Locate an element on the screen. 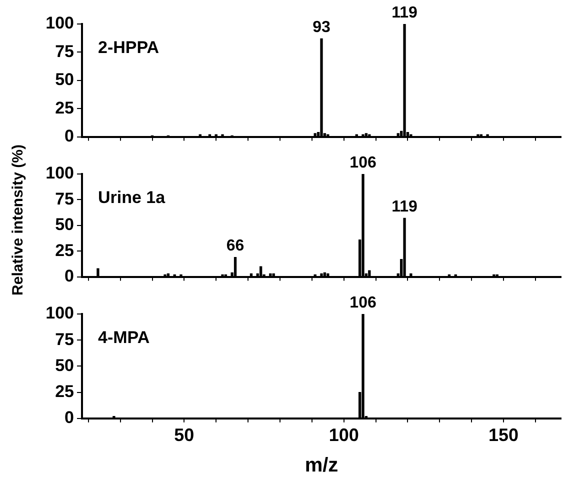 This screenshot has width=565, height=482. annotation: 93 is located at coordinates (321, 27).